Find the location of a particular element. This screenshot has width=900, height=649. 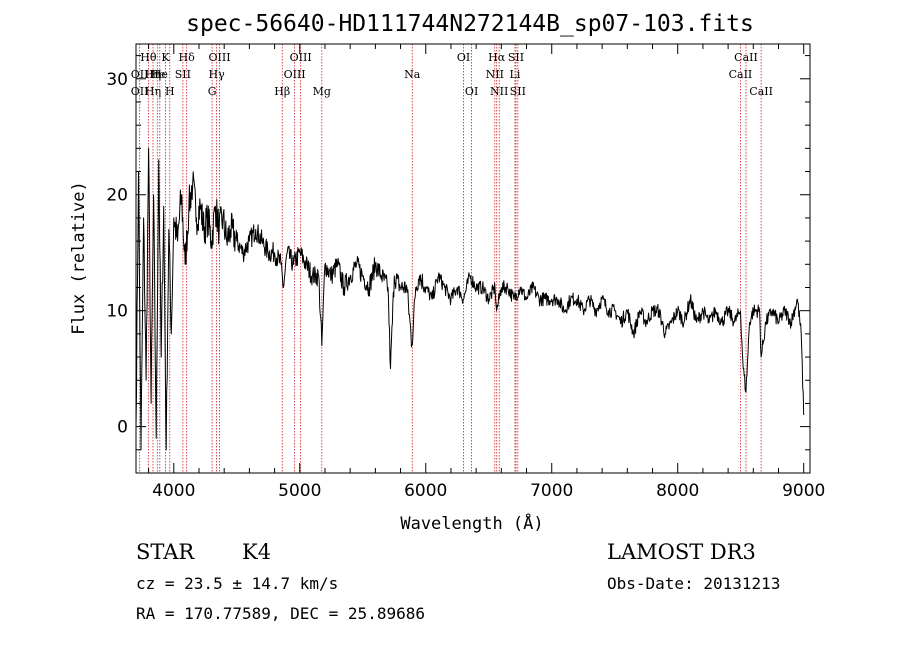

y-tick-label: 10 is located at coordinates (117, 312).